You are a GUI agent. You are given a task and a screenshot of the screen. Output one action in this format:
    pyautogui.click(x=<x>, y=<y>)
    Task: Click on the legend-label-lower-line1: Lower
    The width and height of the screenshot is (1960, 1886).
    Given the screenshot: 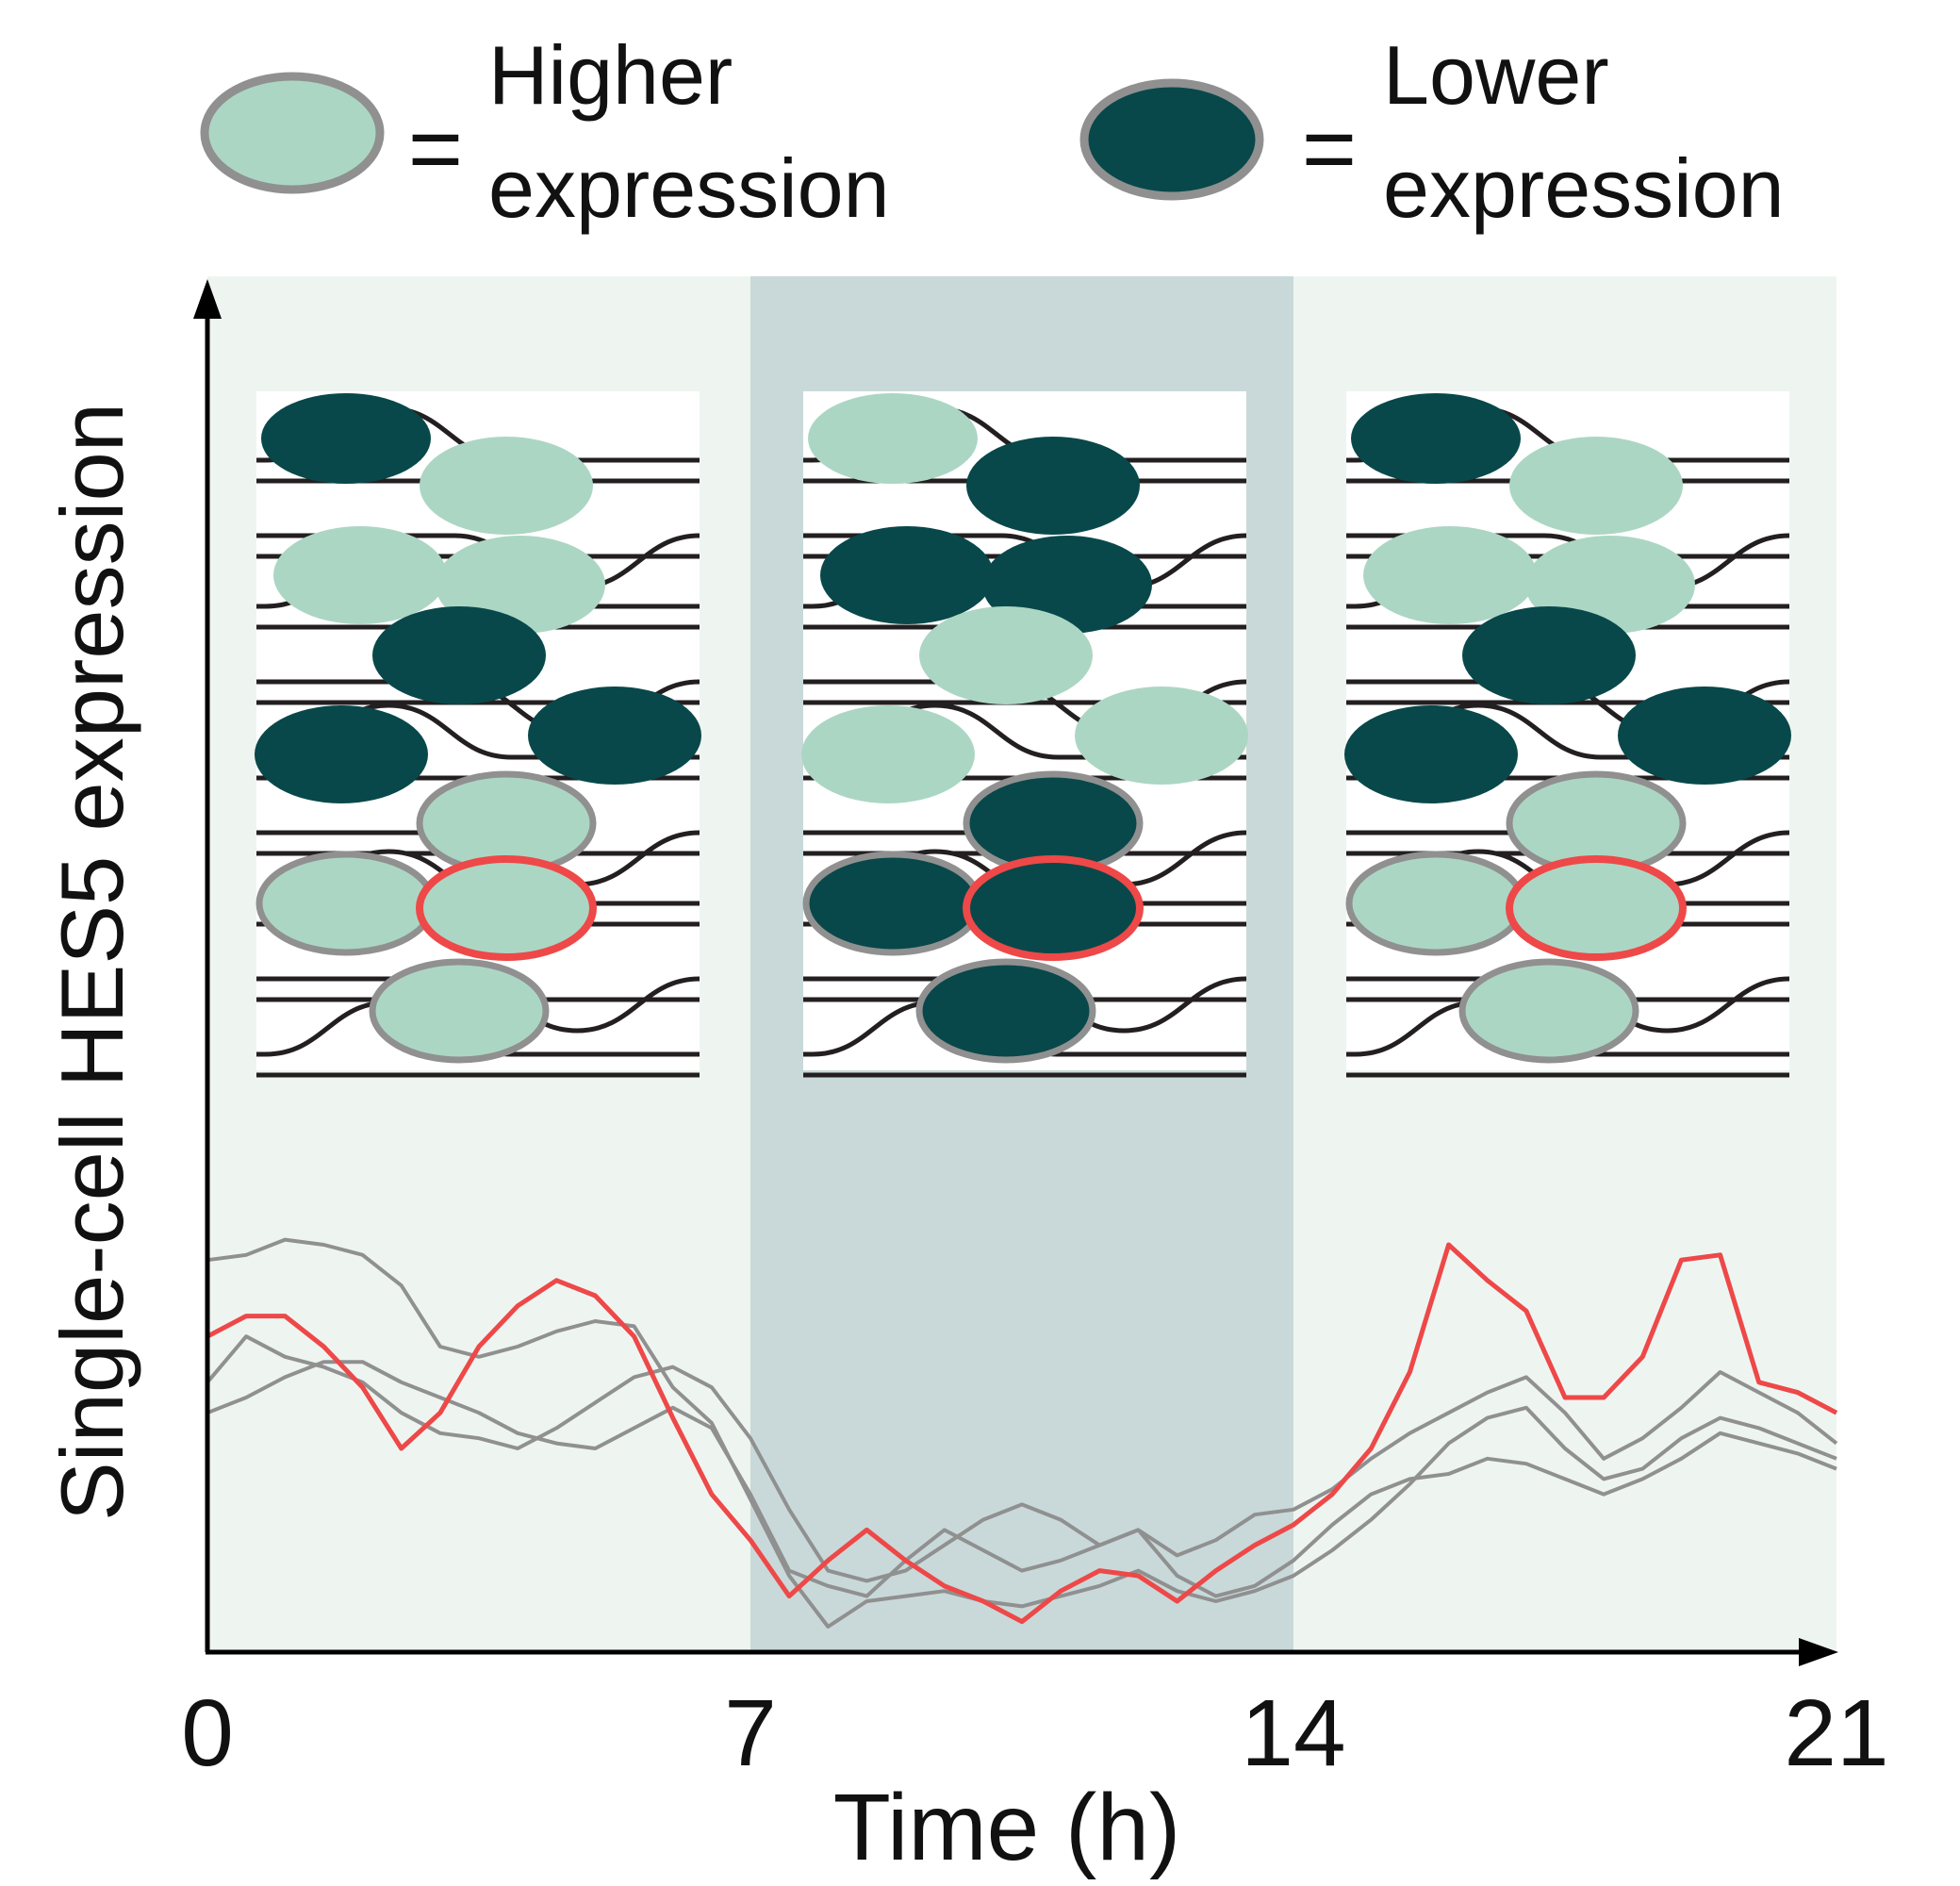 What is the action you would take?
    pyautogui.click(x=1496, y=75)
    